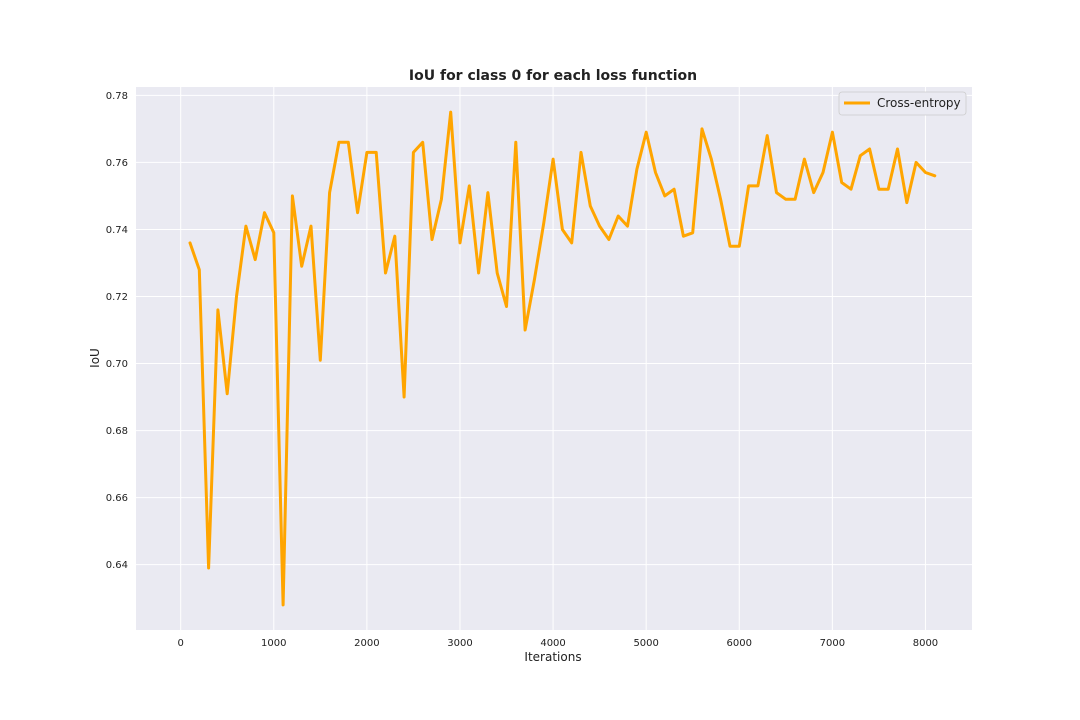 Image resolution: width=1080 pixels, height=720 pixels. I want to click on y-tick-label: 0.74, so click(117, 230).